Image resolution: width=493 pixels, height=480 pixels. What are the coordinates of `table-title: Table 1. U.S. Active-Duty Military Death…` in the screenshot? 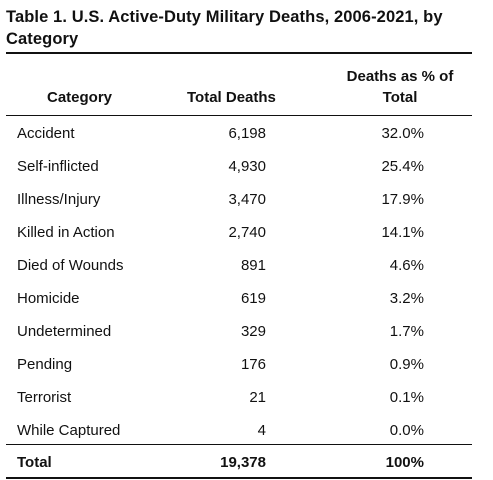 It's located at (224, 28).